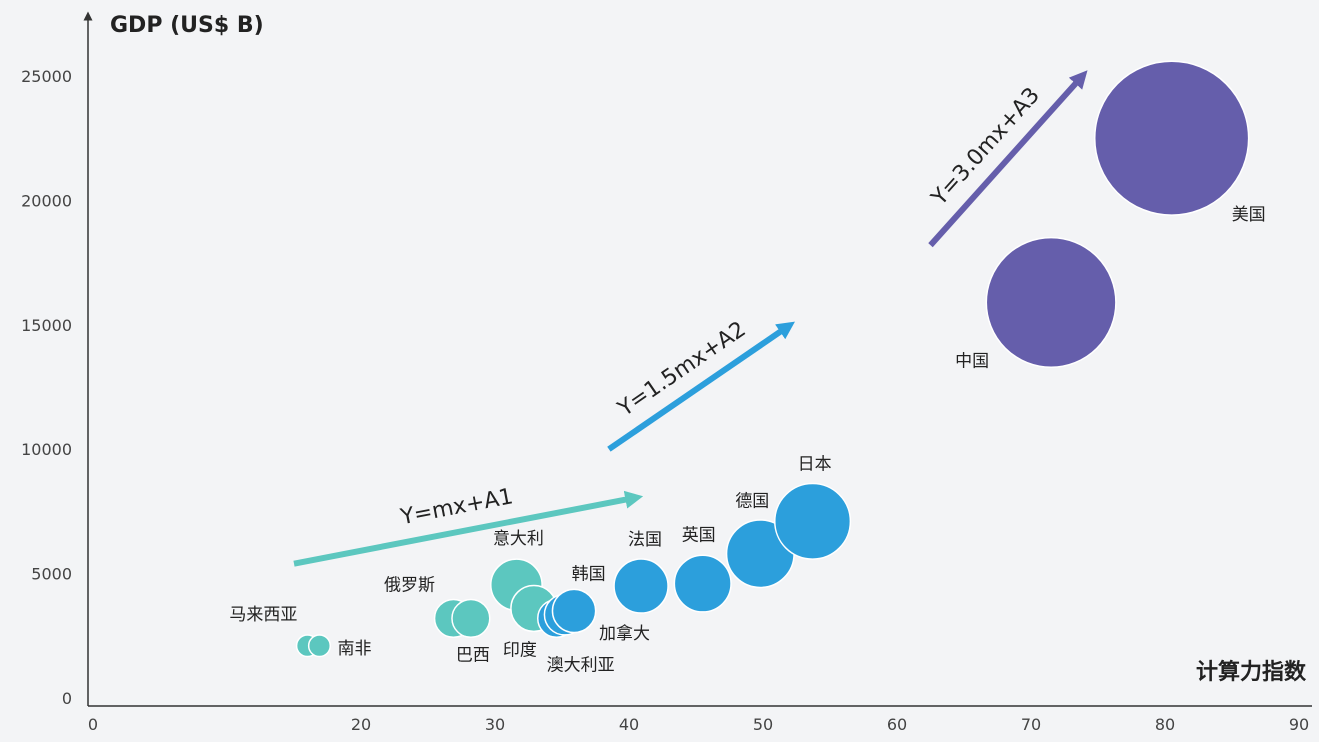 Image resolution: width=1319 pixels, height=742 pixels. Describe the element at coordinates (698, 724) in the screenshot. I see `x-tick-labels: 0 20 30 40 50 60 70 80 90` at that location.